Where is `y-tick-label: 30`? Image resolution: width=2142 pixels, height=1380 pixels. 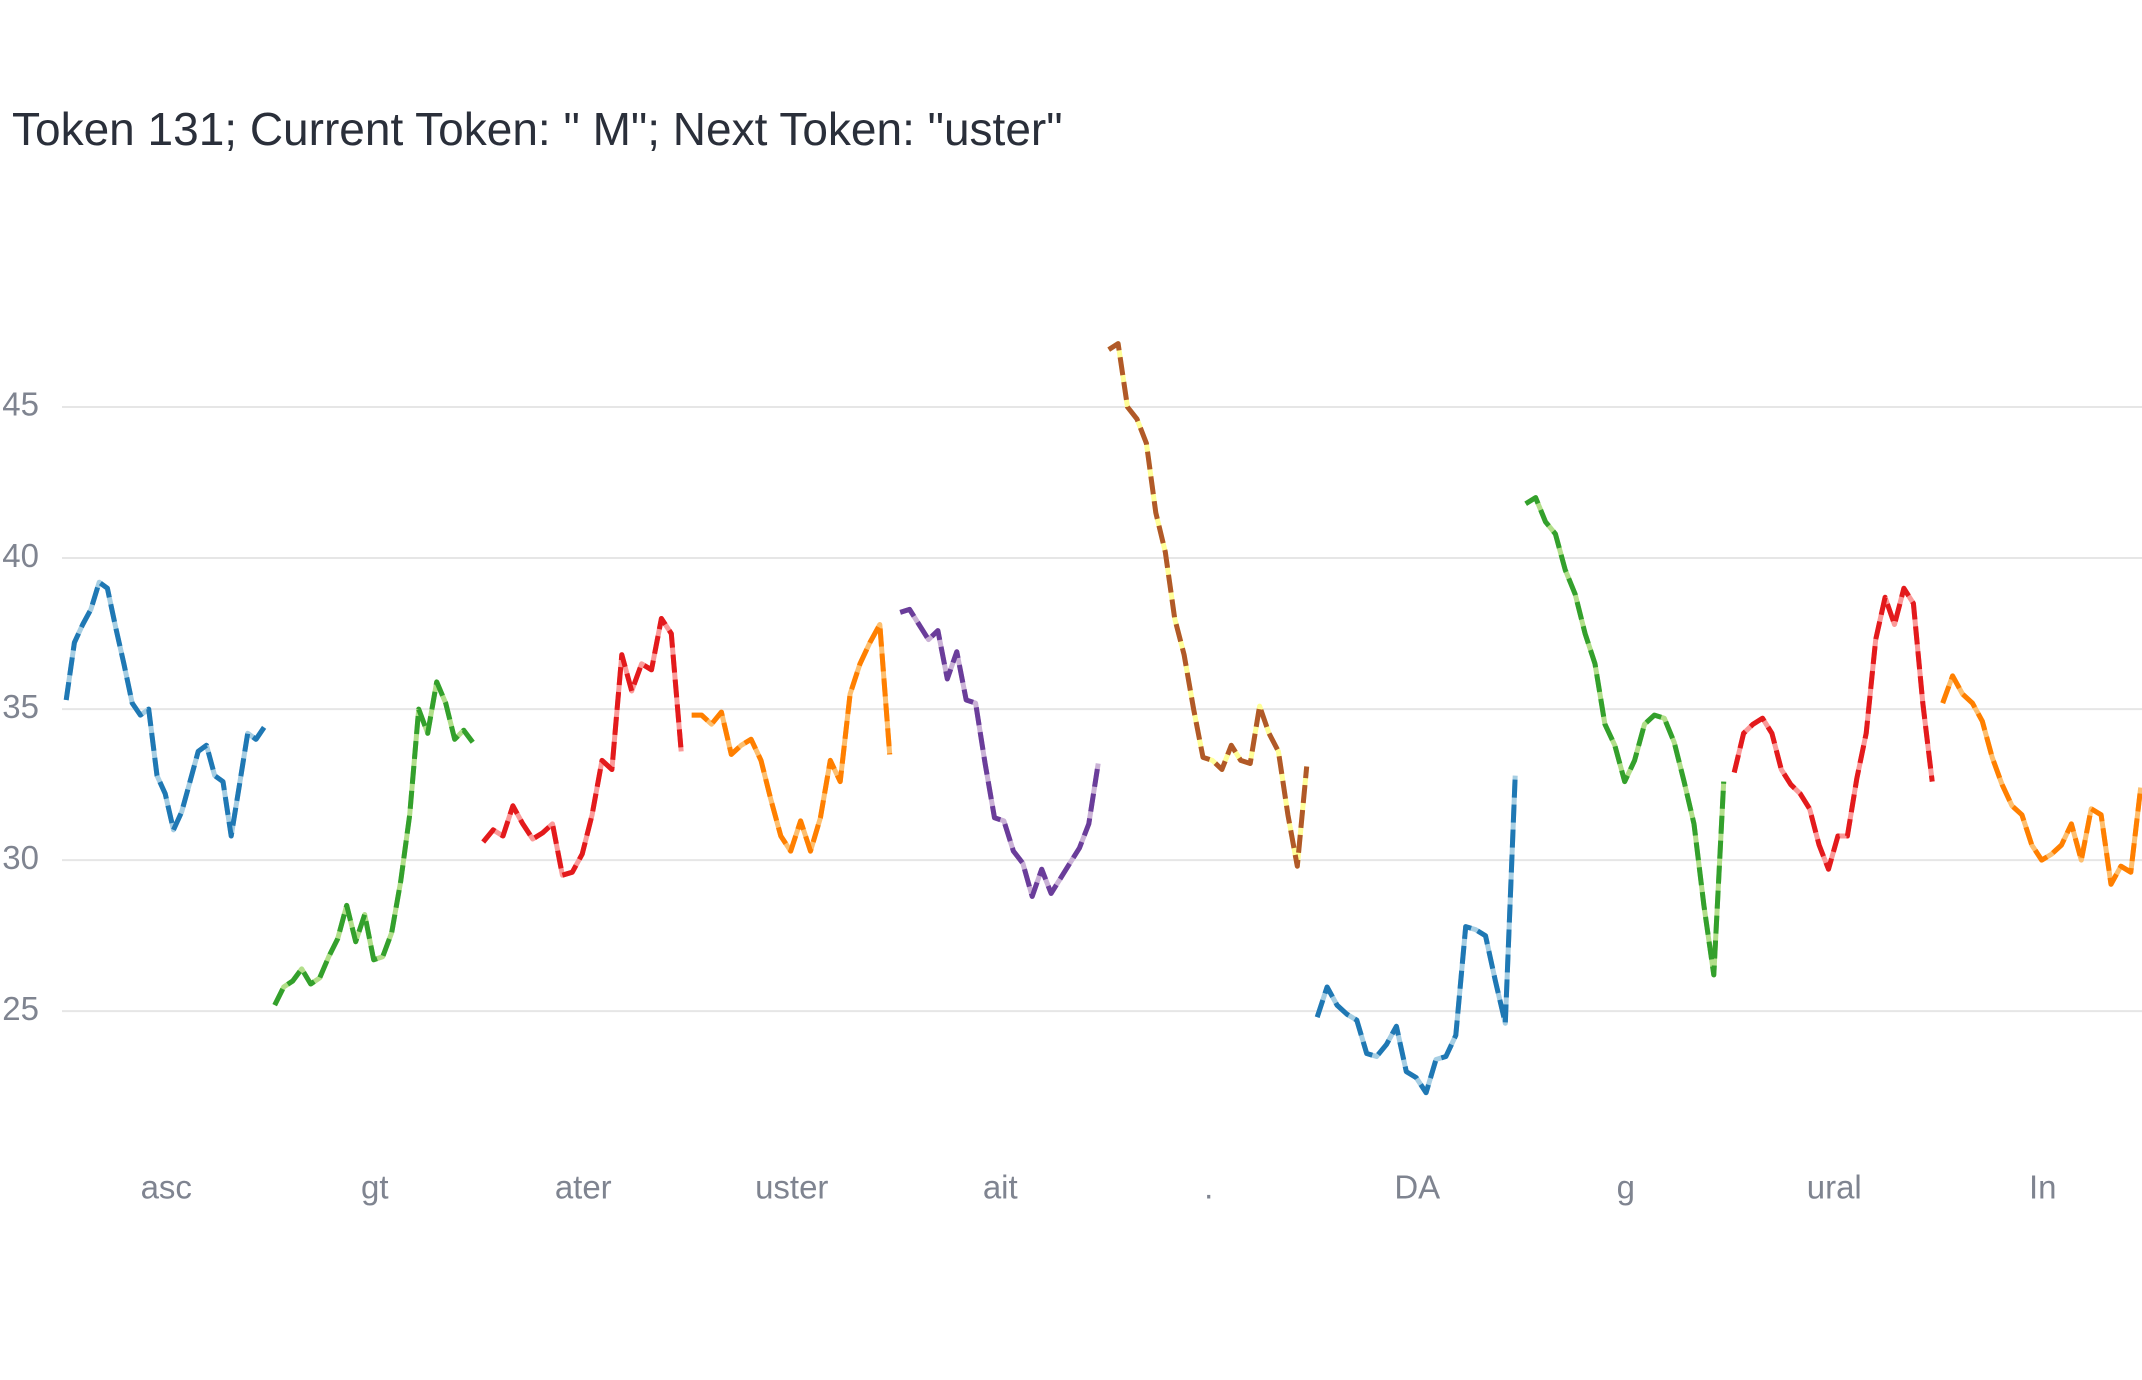 y-tick-label: 30 is located at coordinates (20, 857).